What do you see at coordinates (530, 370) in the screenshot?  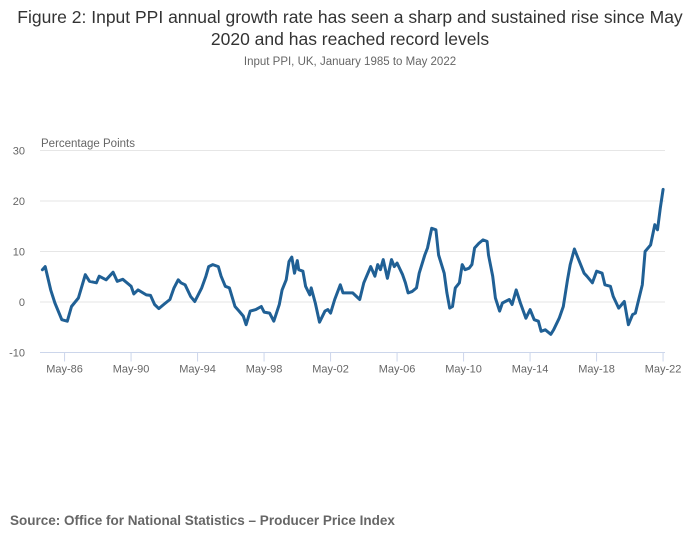 I see `x-tick-label: May-14` at bounding box center [530, 370].